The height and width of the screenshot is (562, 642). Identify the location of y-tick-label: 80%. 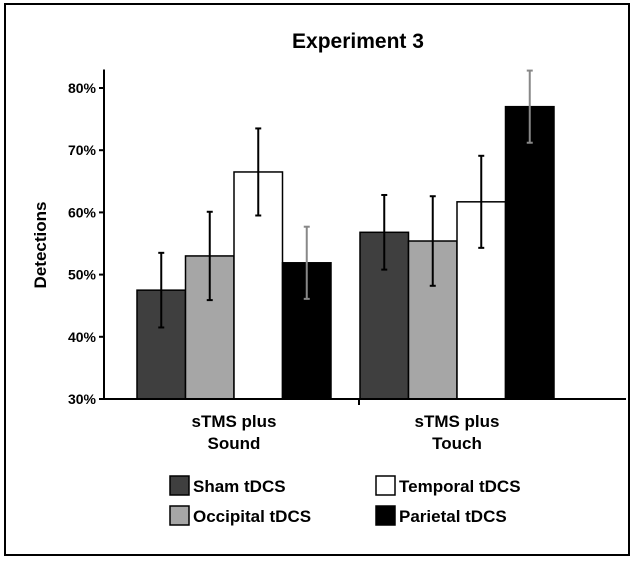
(82, 88).